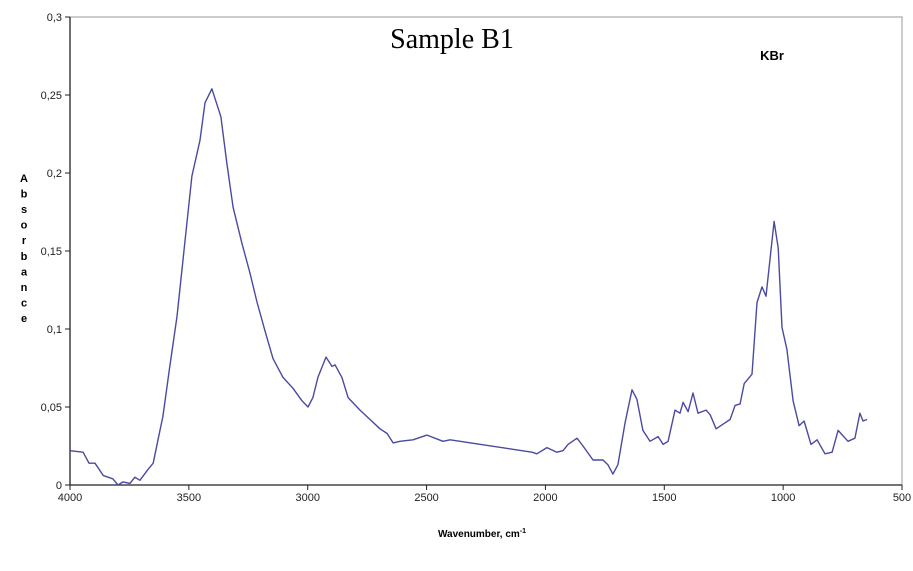 This screenshot has width=913, height=571. Describe the element at coordinates (772, 55) in the screenshot. I see `kbr-annotation: KBr` at that location.